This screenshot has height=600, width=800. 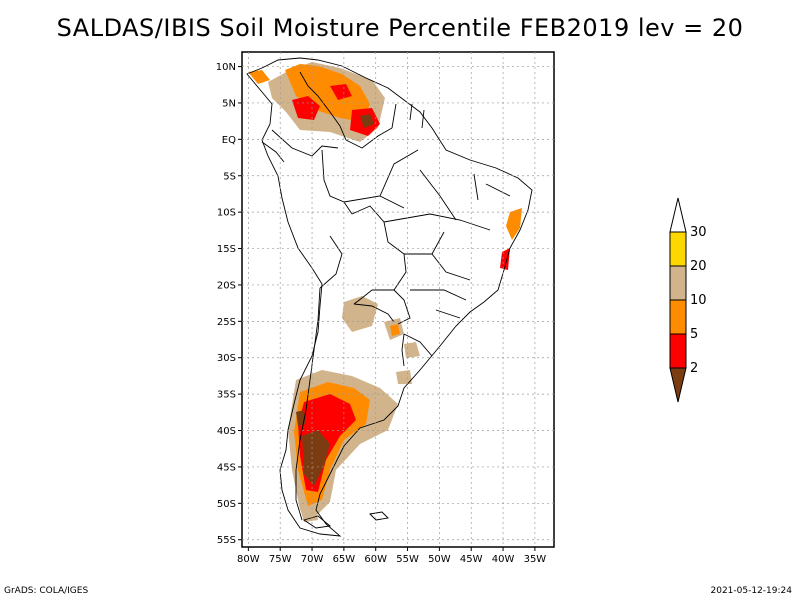 What do you see at coordinates (379, 516) in the screenshot?
I see `falklands` at bounding box center [379, 516].